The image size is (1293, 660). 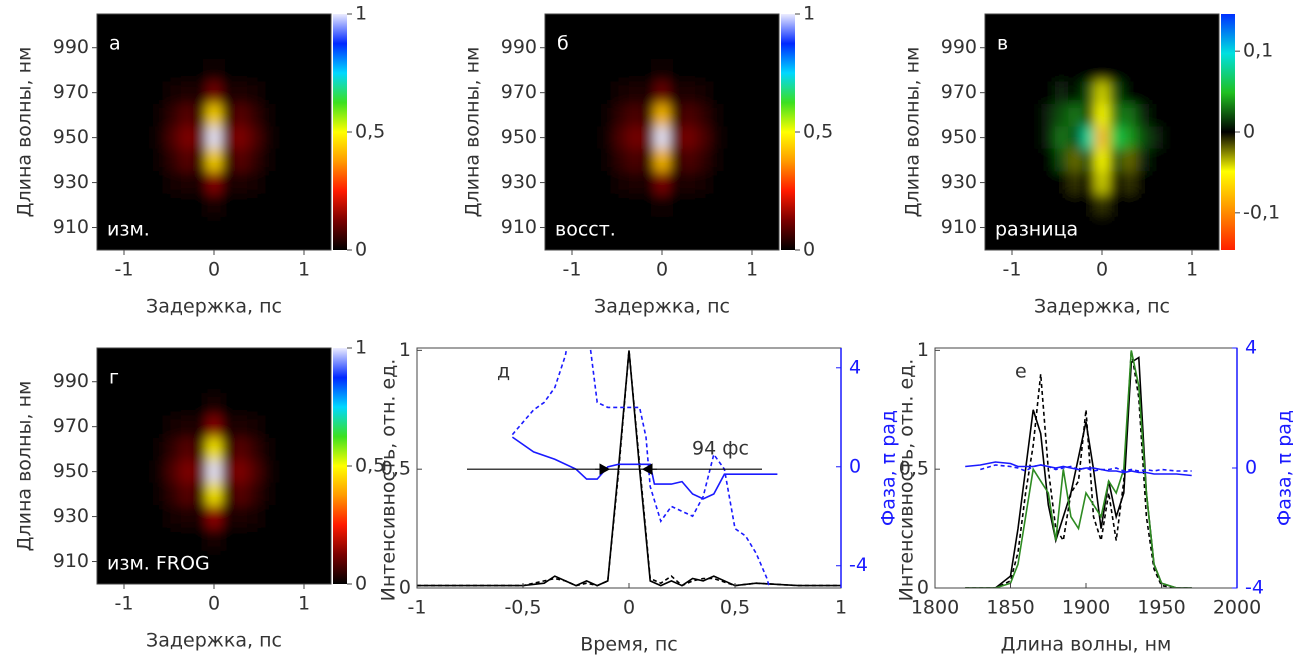 I want to click on colorbar, so click(x=1228, y=132).